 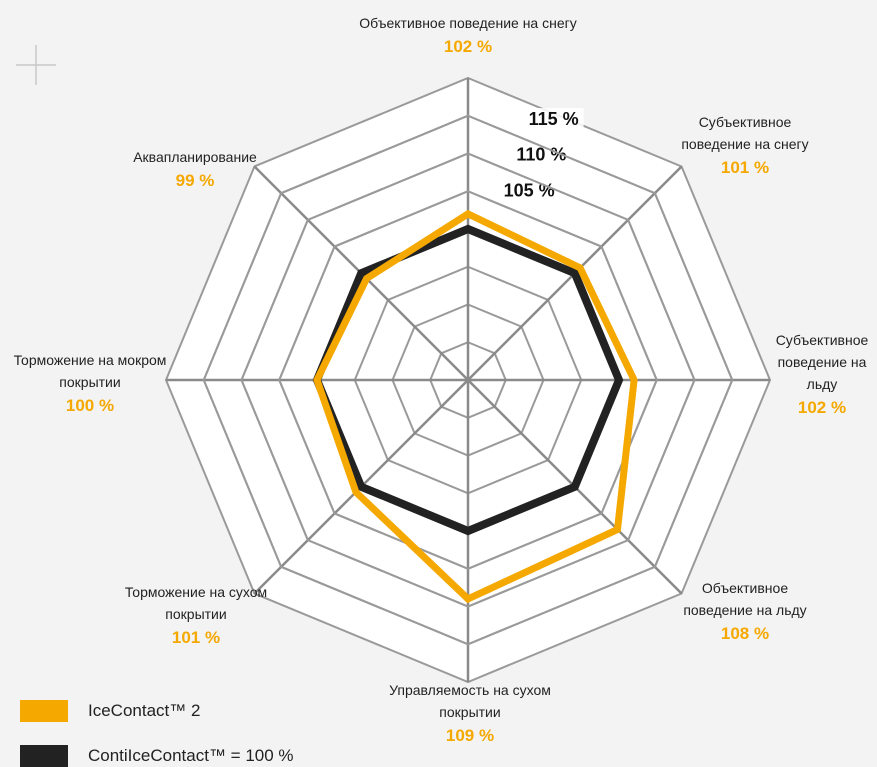 I want to click on axis-label: Торможение на мокром покрытии 100 %, so click(x=90, y=384).